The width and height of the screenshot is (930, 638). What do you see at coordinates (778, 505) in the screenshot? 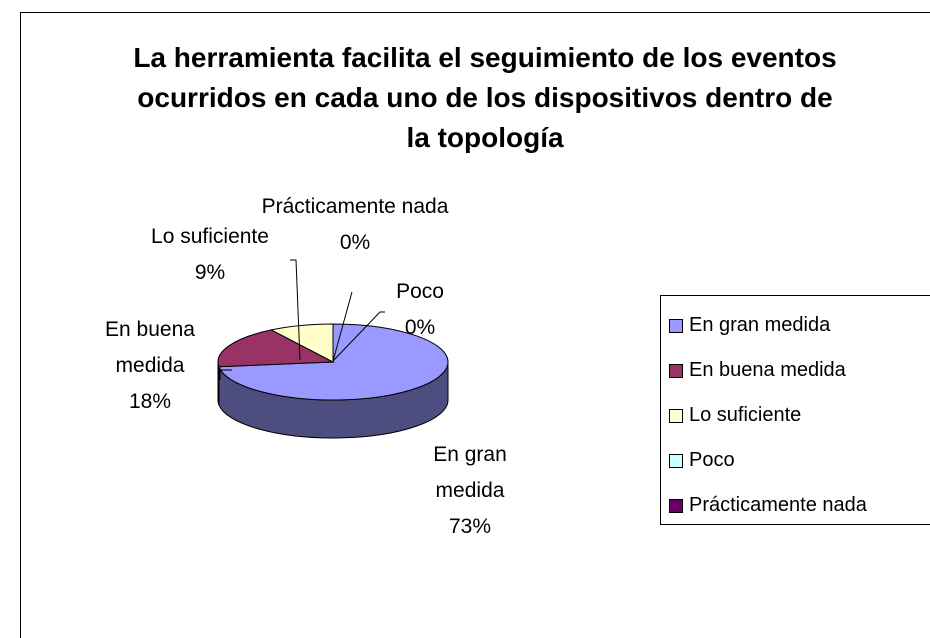
I see `legend-label: Prácticamente nada` at bounding box center [778, 505].